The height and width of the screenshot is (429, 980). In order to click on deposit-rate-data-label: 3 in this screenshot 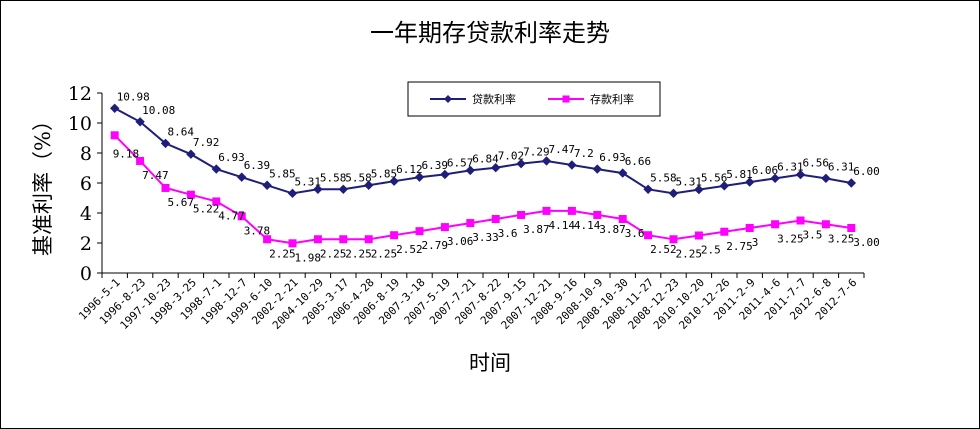, I will do `click(755, 242)`.